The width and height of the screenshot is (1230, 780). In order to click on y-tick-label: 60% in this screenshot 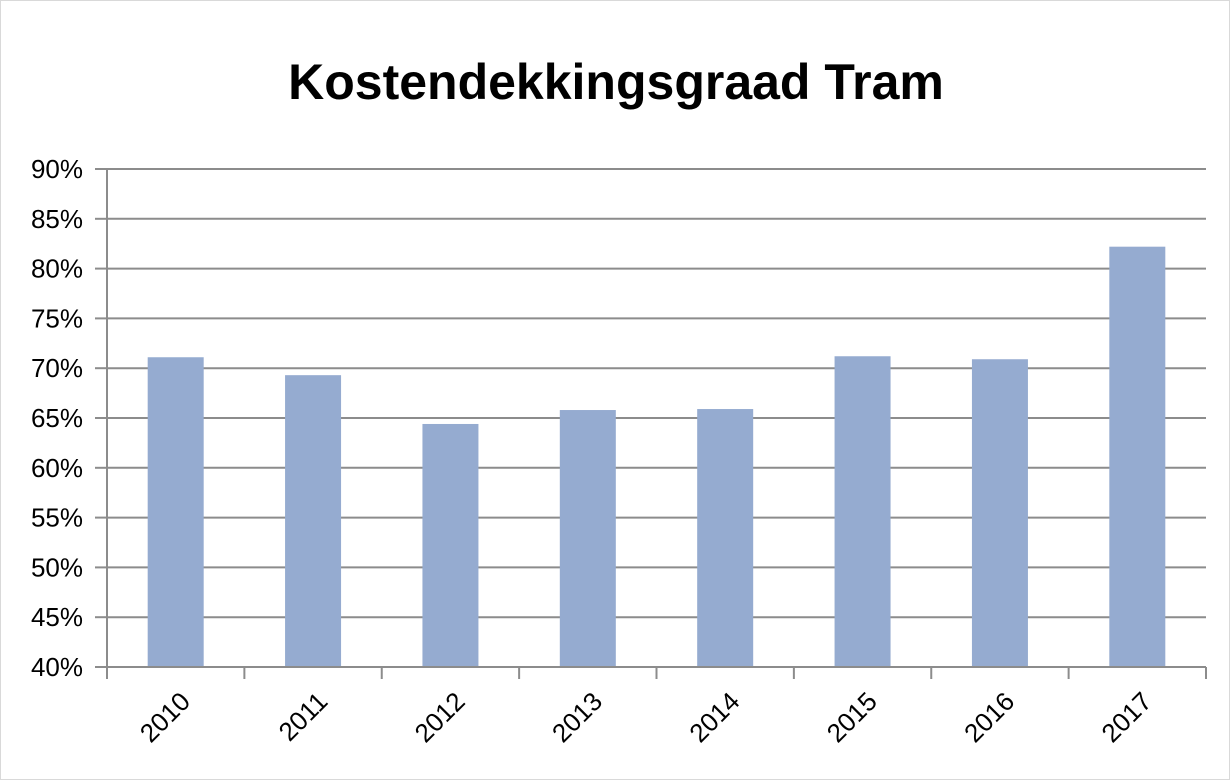, I will do `click(57, 468)`.